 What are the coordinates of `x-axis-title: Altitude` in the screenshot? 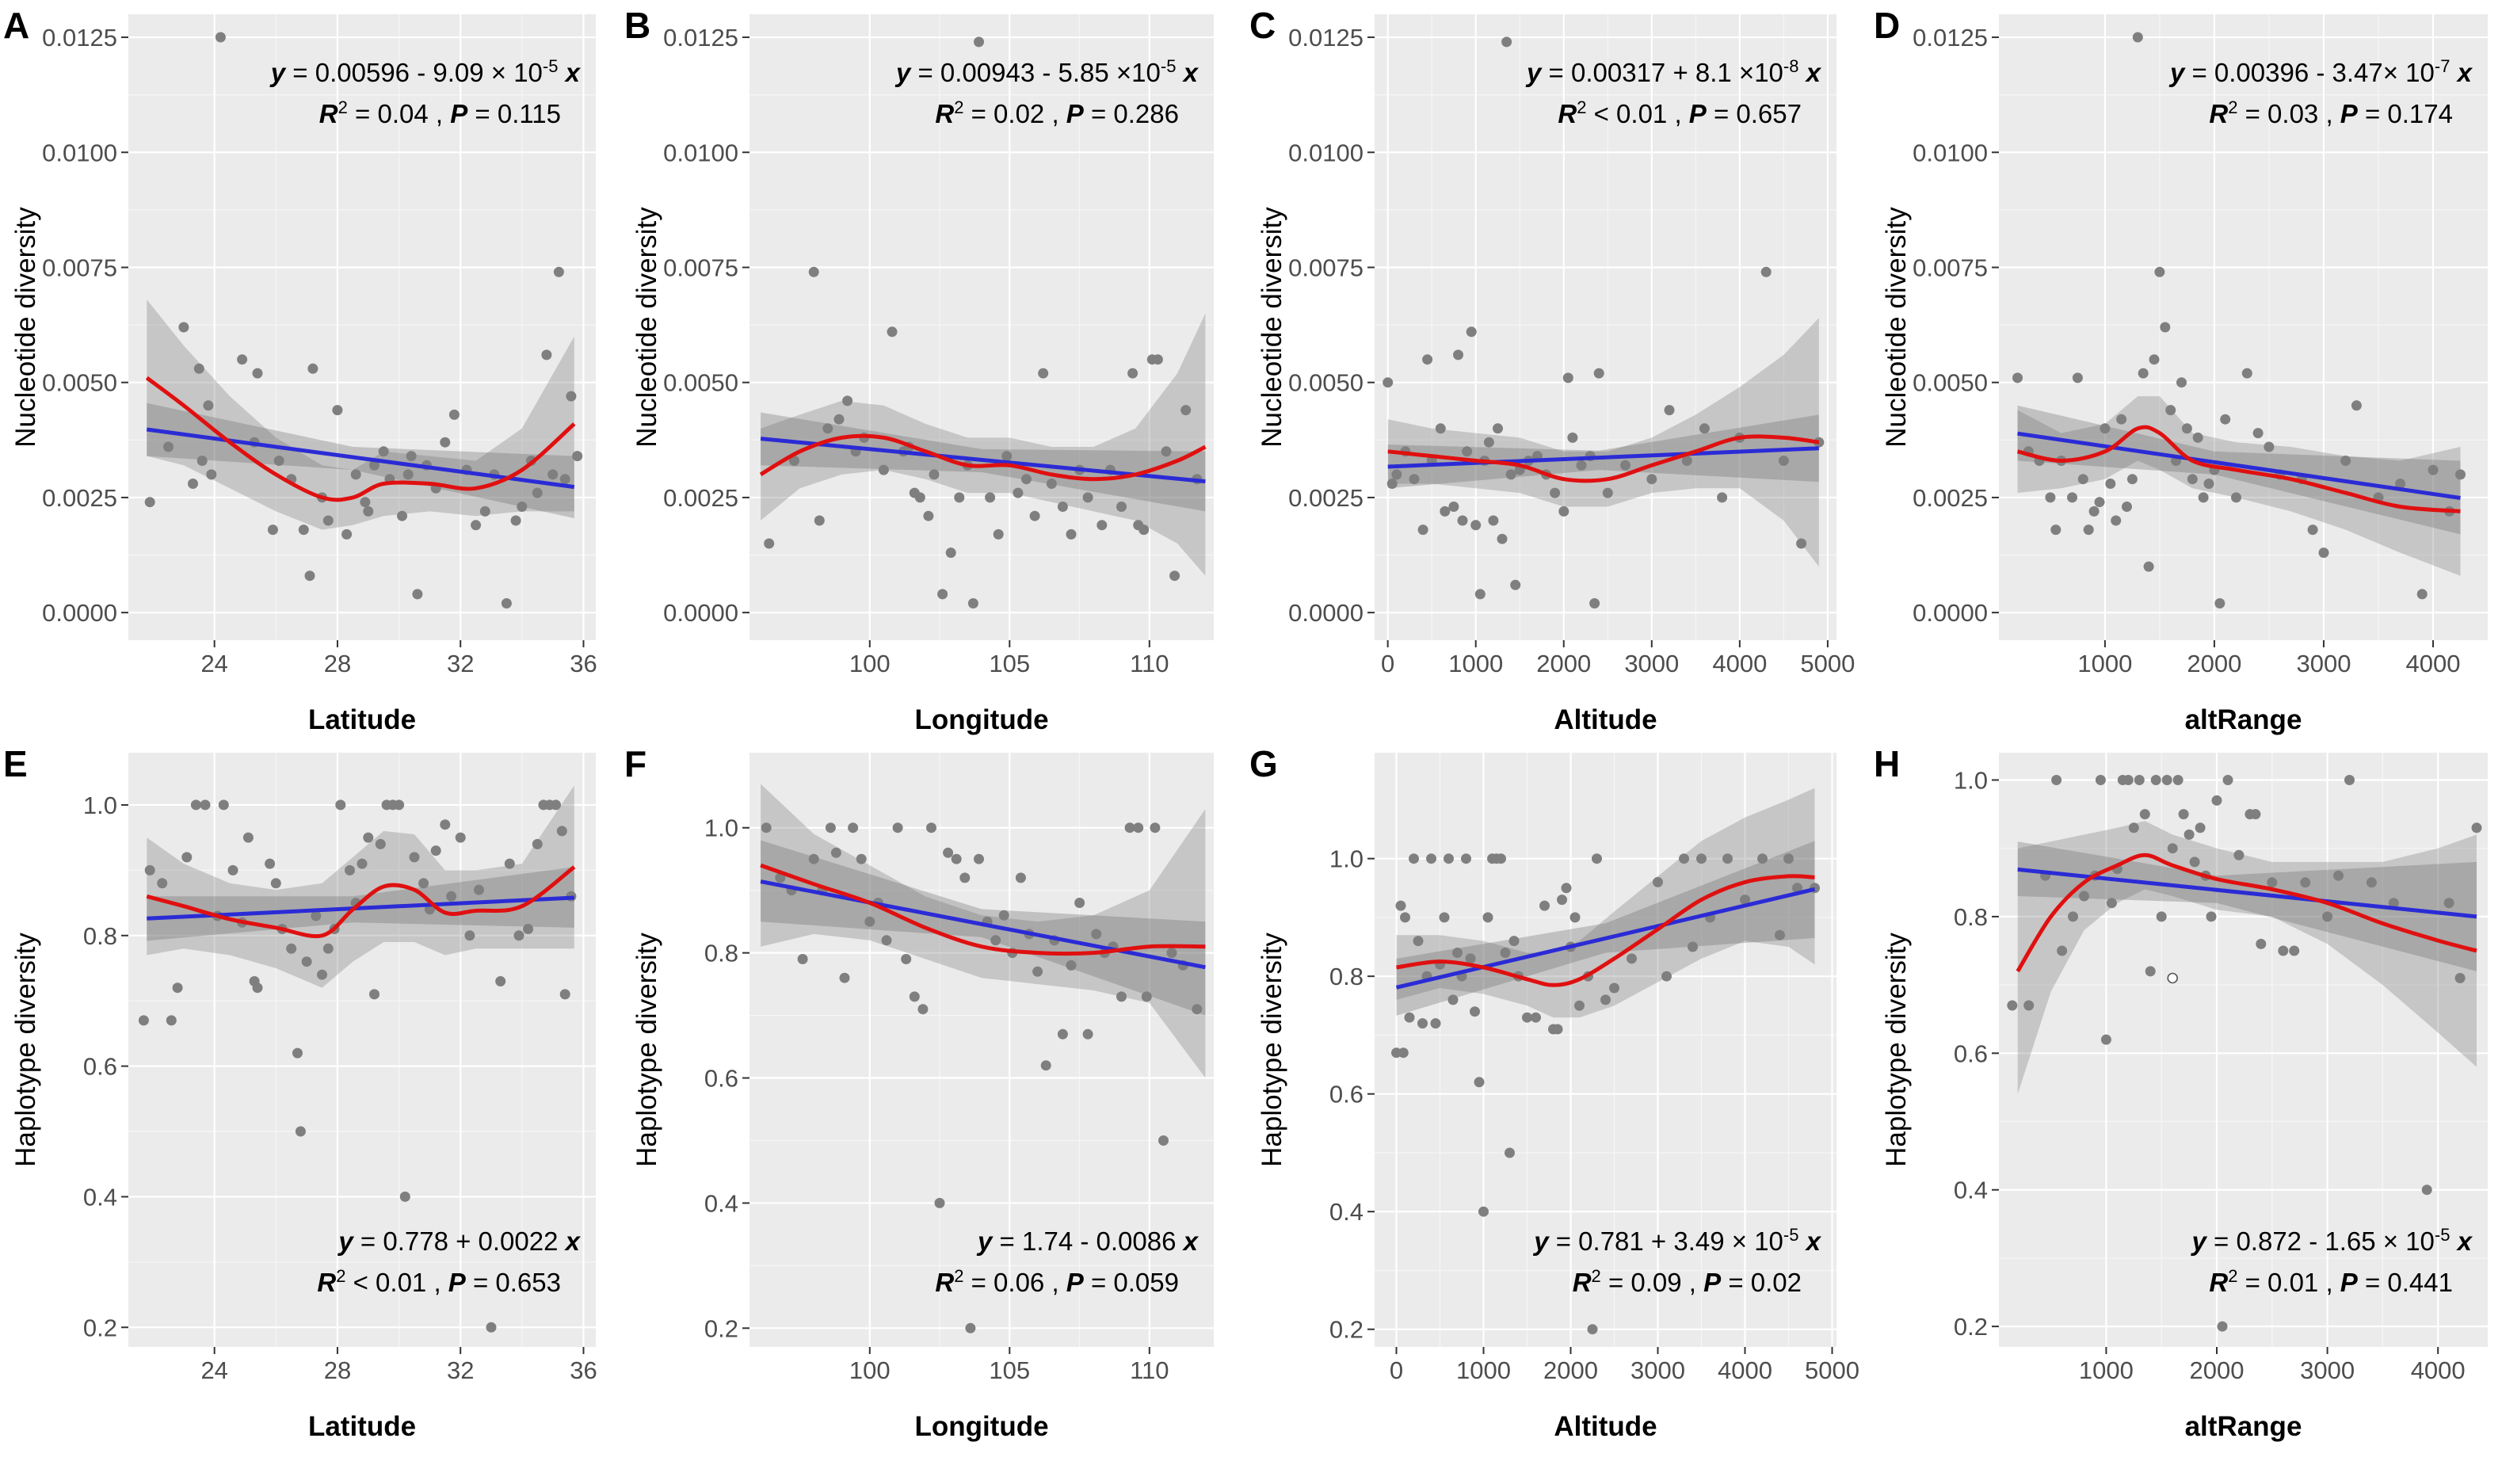 It's located at (1605, 1426).